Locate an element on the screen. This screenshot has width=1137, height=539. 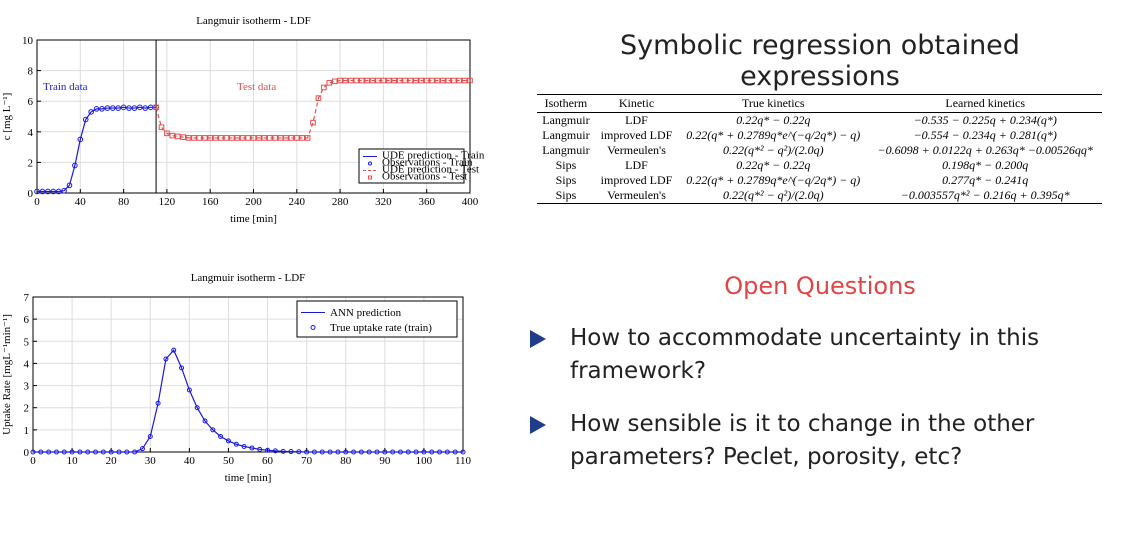
y-tick-label: 8 is located at coordinates (31, 72).